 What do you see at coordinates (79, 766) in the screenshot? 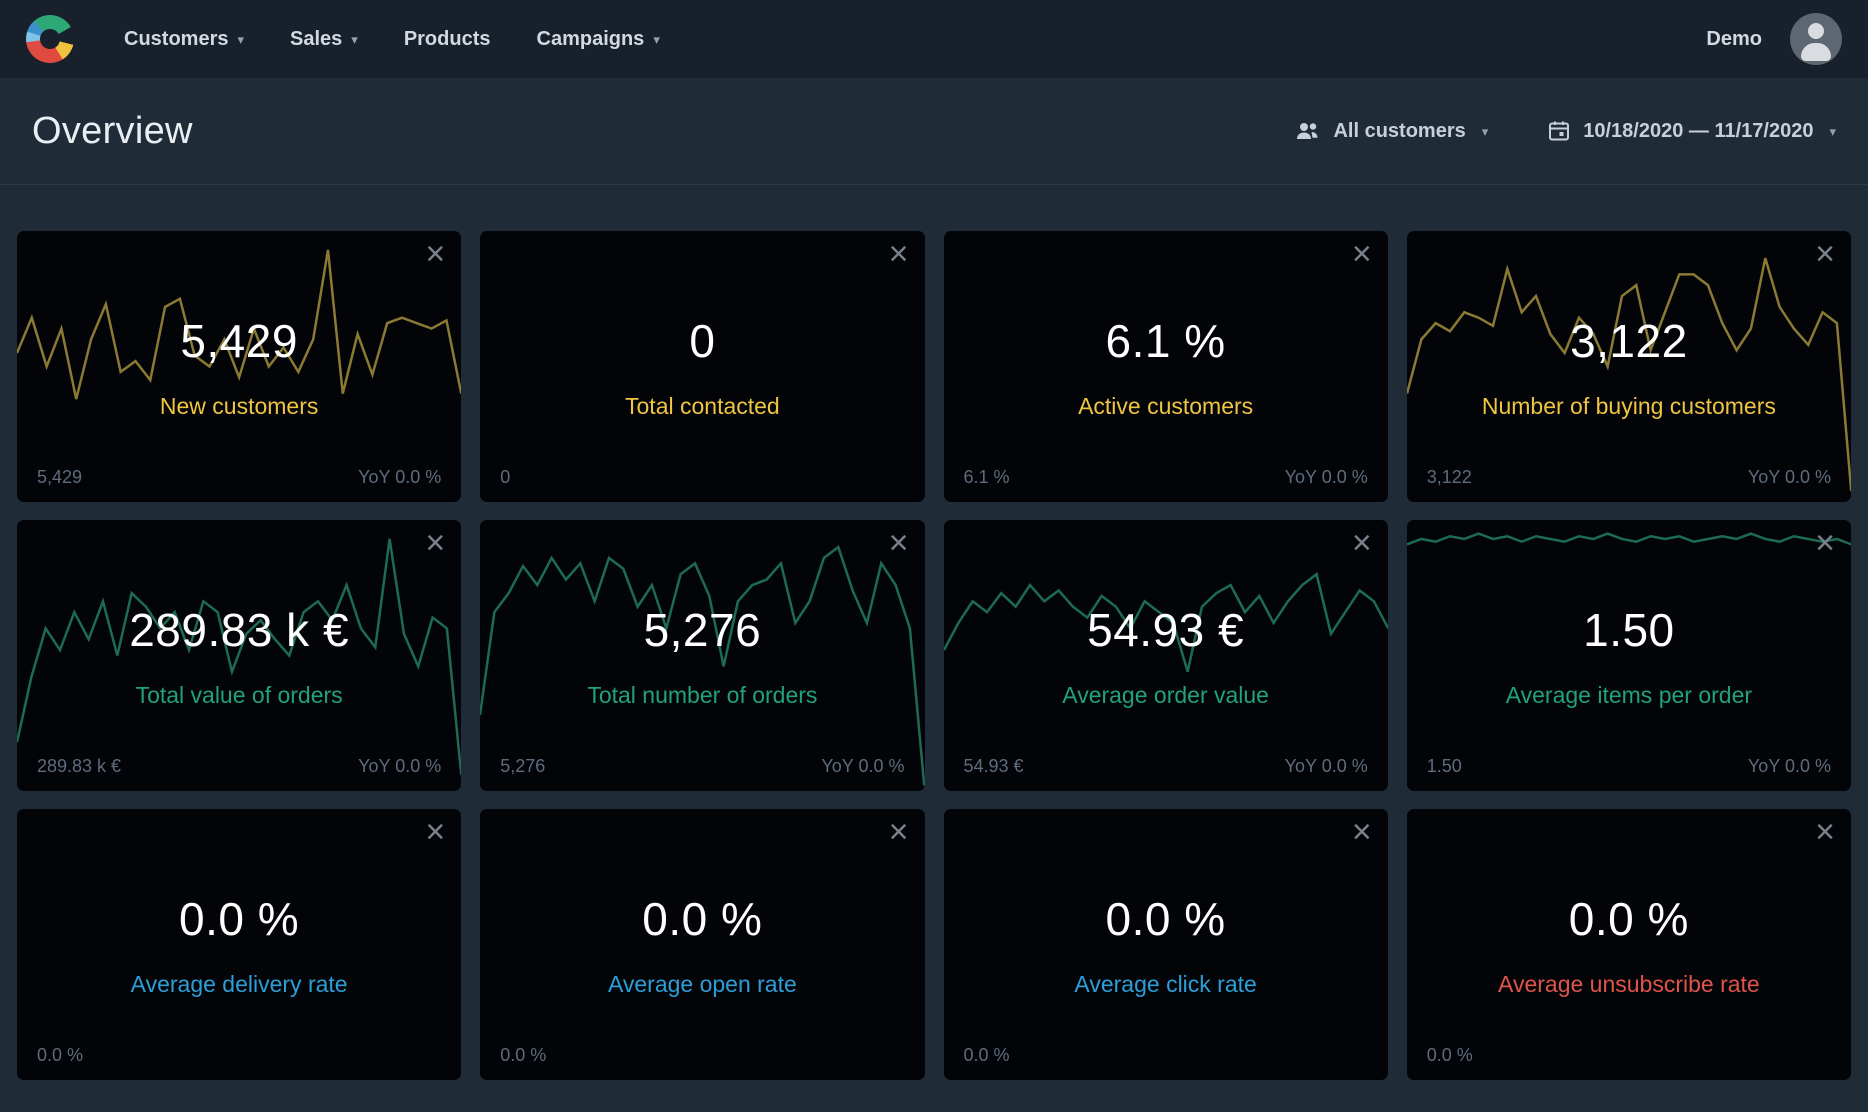
I see `metric-footer-value: 289.83 k €` at bounding box center [79, 766].